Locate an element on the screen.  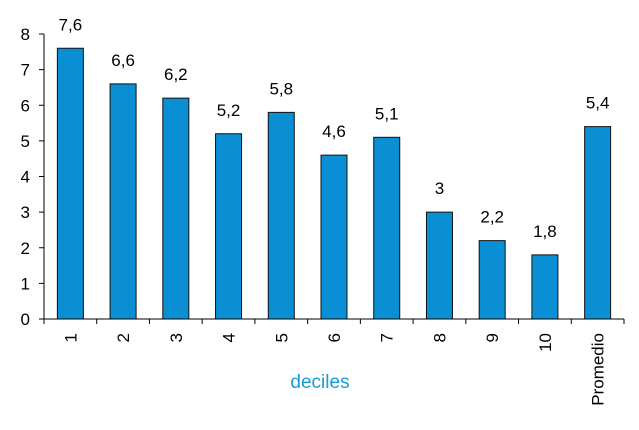
x-tick-label: 7 is located at coordinates (387, 337).